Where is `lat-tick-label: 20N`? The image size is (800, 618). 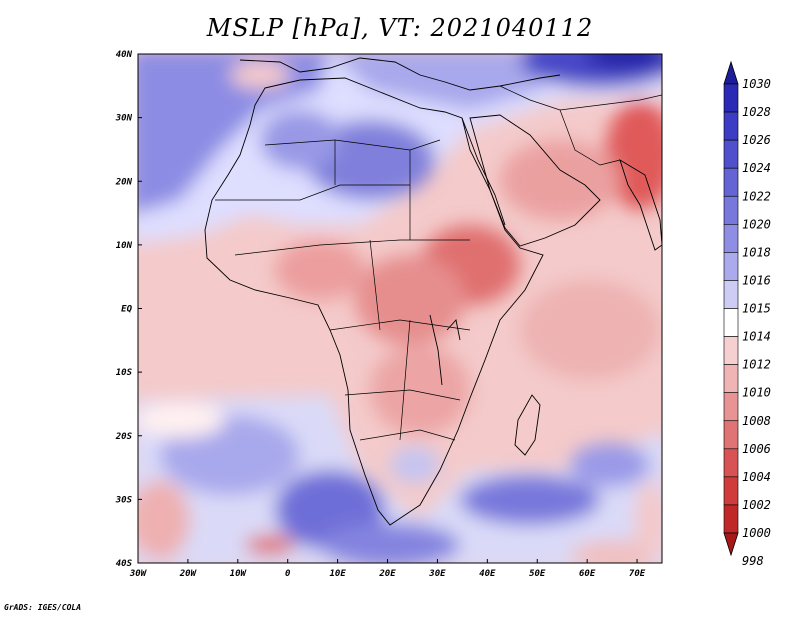 lat-tick-label: 20N is located at coordinates (124, 182).